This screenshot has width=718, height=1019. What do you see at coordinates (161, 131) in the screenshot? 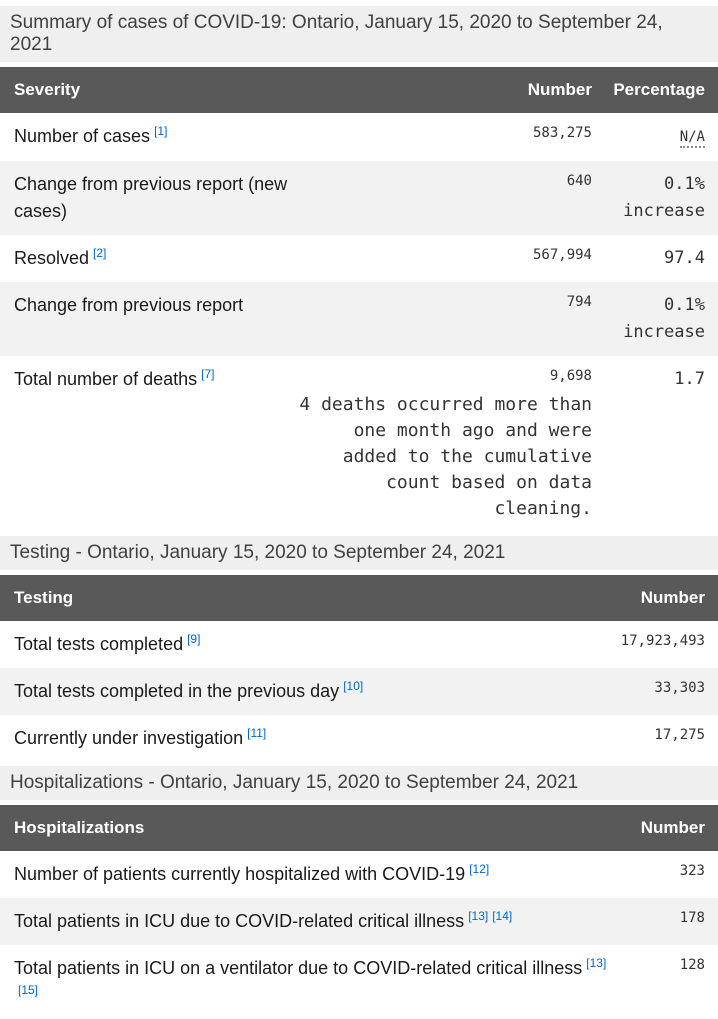
I see `footnote-ref-link: [1]` at bounding box center [161, 131].